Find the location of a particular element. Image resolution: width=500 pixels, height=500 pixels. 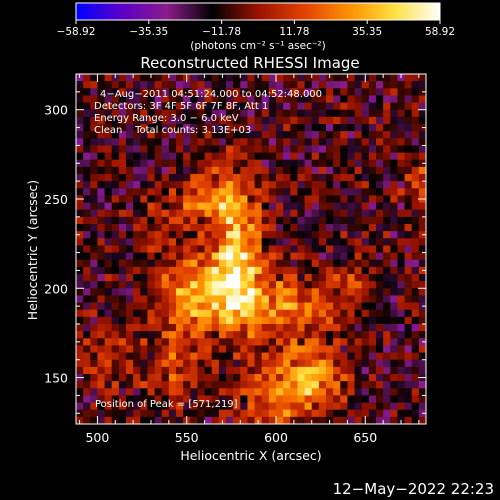

x-tick-label: 600 is located at coordinates (276, 437).